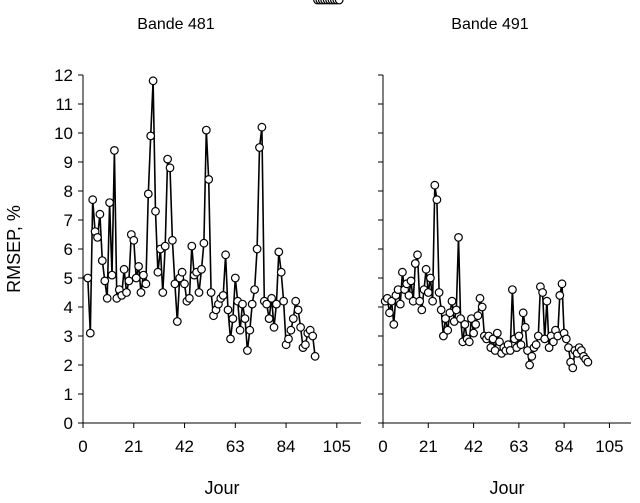 The image size is (640, 503). I want to click on x-tick-label: 42, so click(184, 446).